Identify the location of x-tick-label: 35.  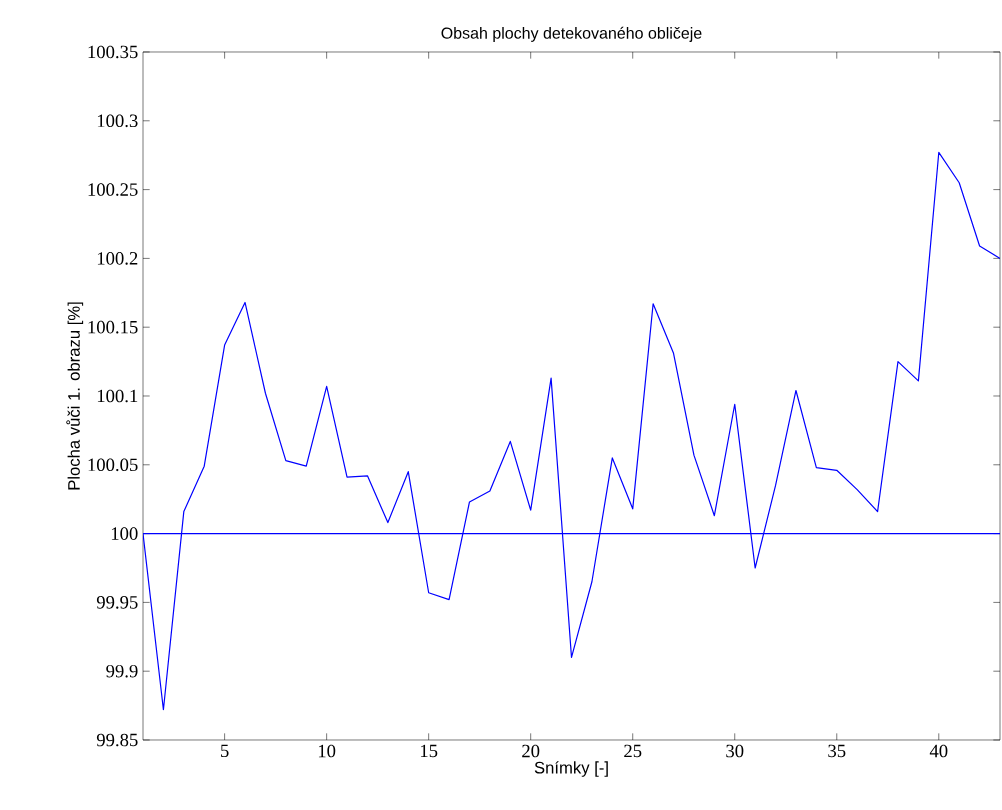
(837, 751).